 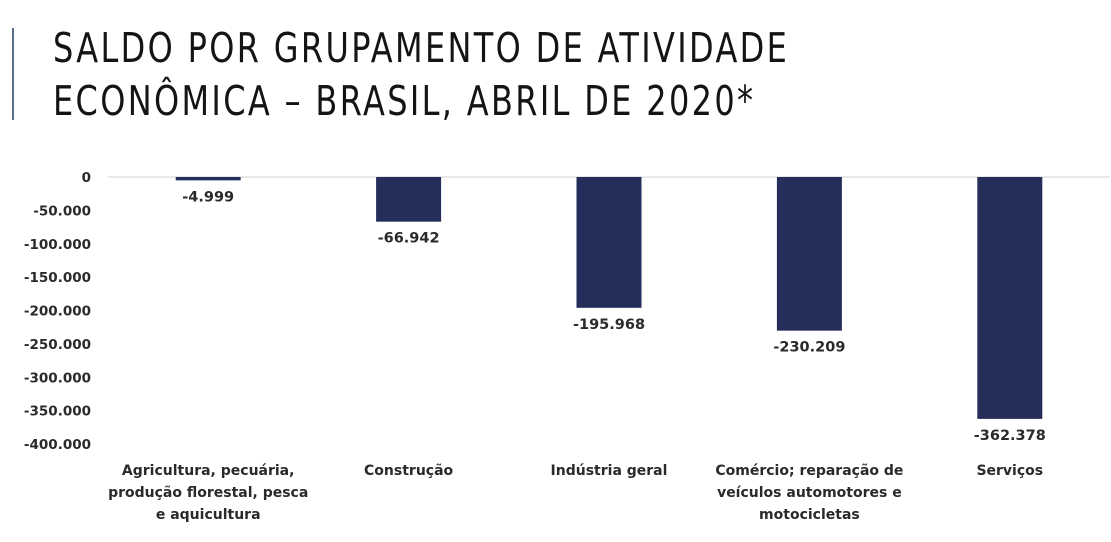 What do you see at coordinates (57, 312) in the screenshot?
I see `y-tick-label: -200.000` at bounding box center [57, 312].